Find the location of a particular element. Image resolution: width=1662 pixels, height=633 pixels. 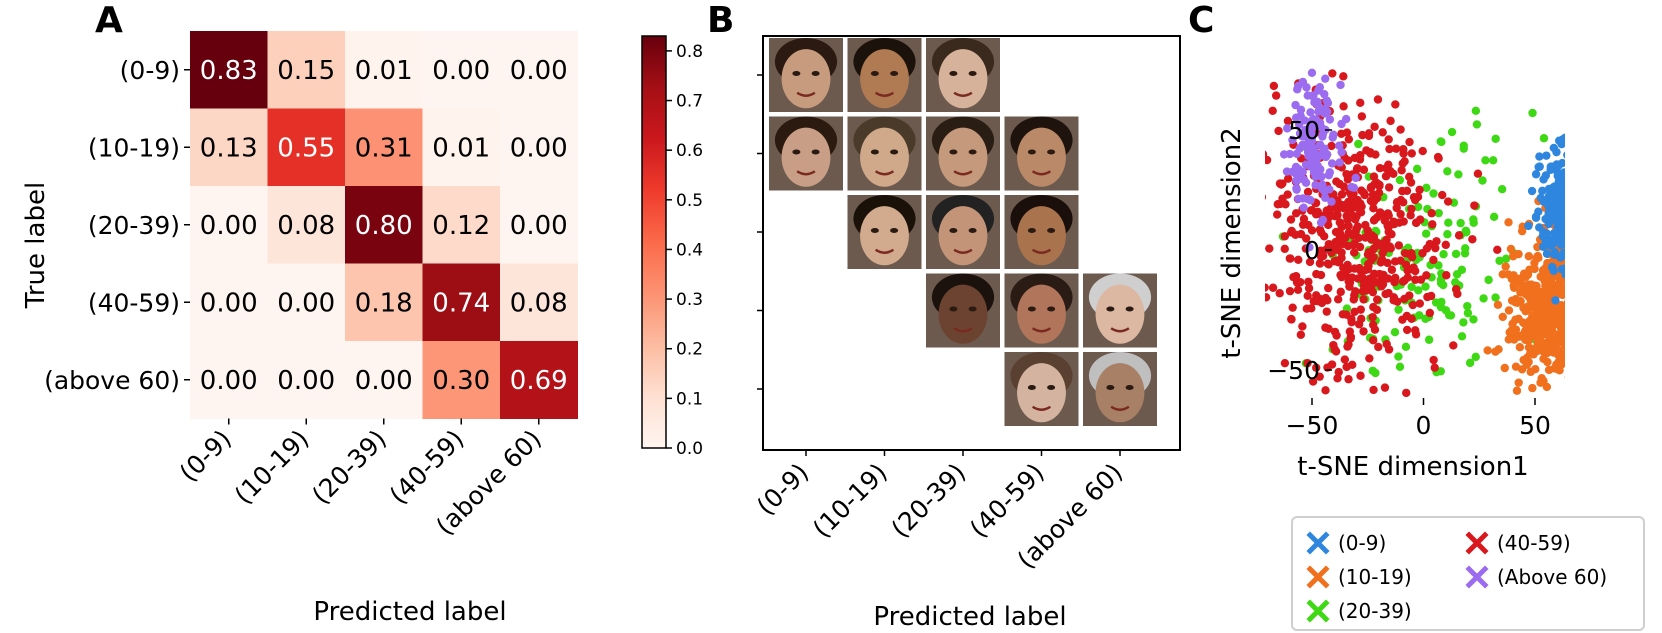

heatmap-cell-label: 0.30 is located at coordinates (461, 381).